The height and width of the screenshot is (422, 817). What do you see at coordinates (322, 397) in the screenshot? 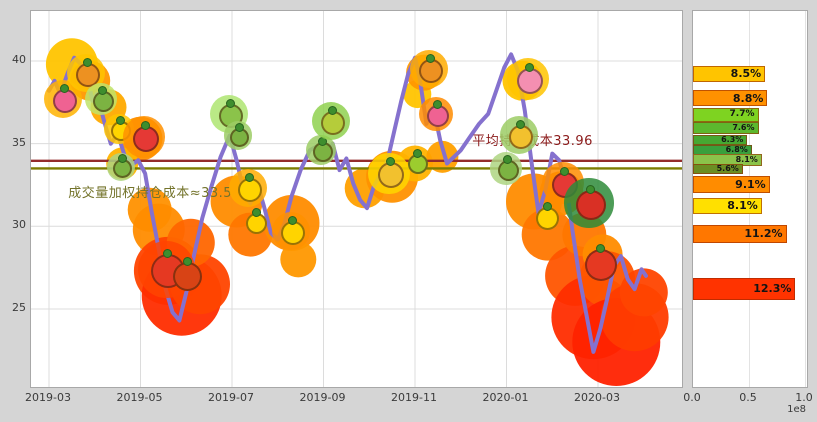
I see `x-tick-label: 2019-09` at bounding box center [322, 397].